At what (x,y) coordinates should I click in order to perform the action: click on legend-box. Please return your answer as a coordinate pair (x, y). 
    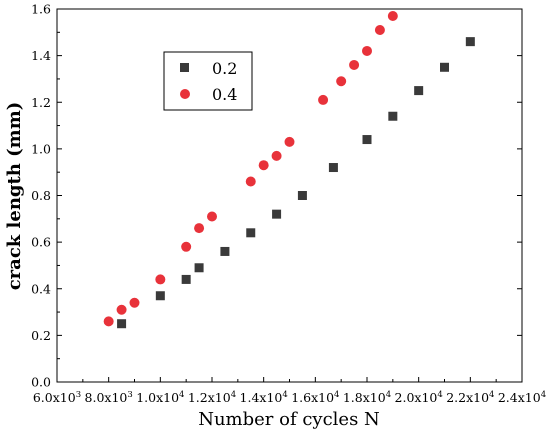
    Looking at the image, I should click on (208, 81).